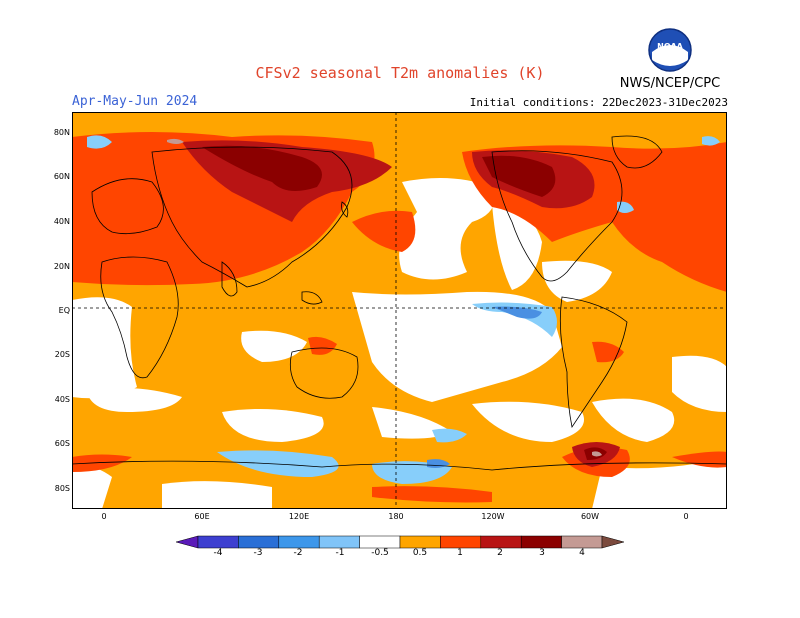 The image size is (800, 618). What do you see at coordinates (500, 553) in the screenshot?
I see `colorbar-label: 2` at bounding box center [500, 553].